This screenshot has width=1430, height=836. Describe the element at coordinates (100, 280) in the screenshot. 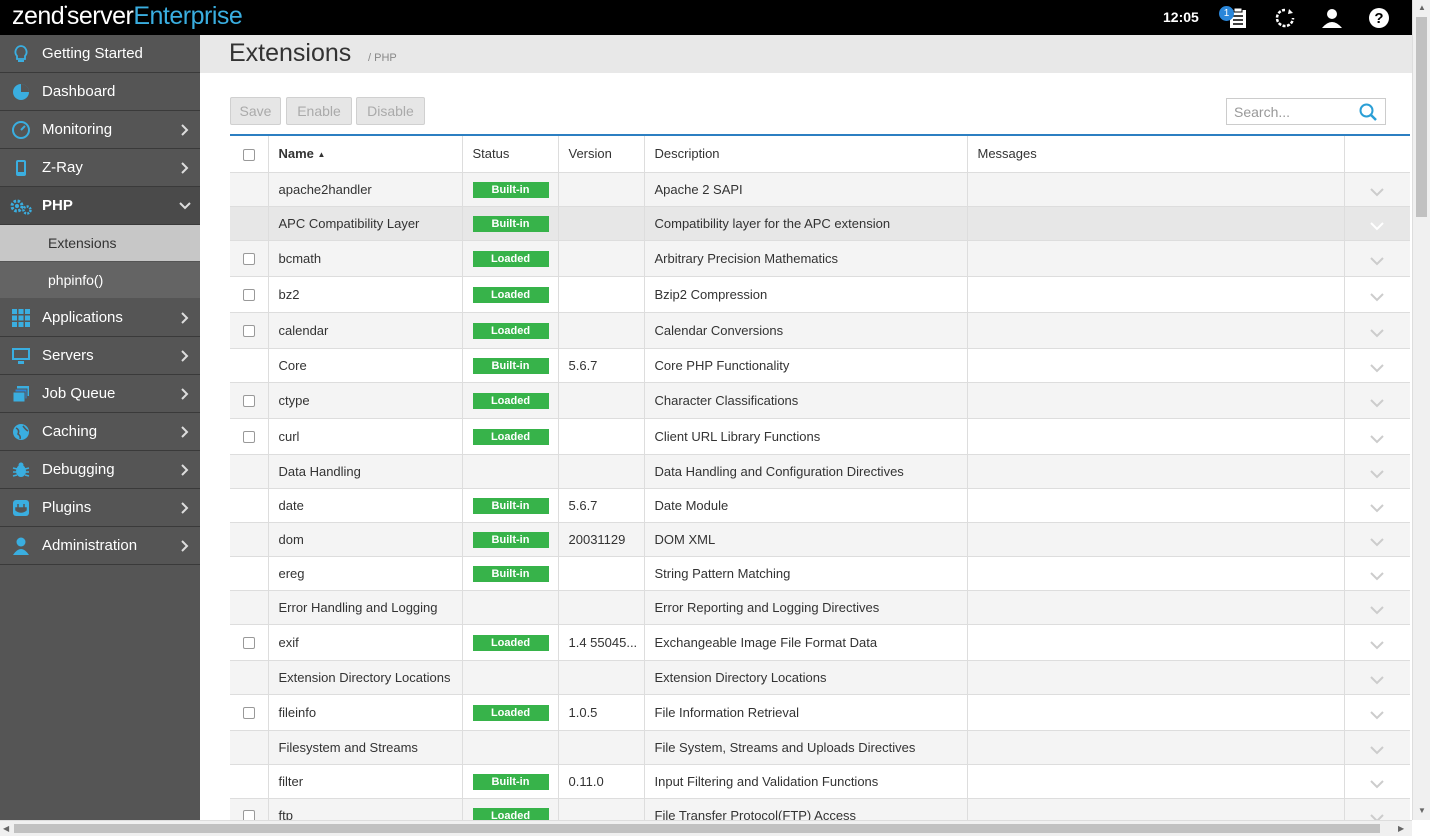

I see `sidebar-subitem-phpinfo: phpinfo()` at that location.